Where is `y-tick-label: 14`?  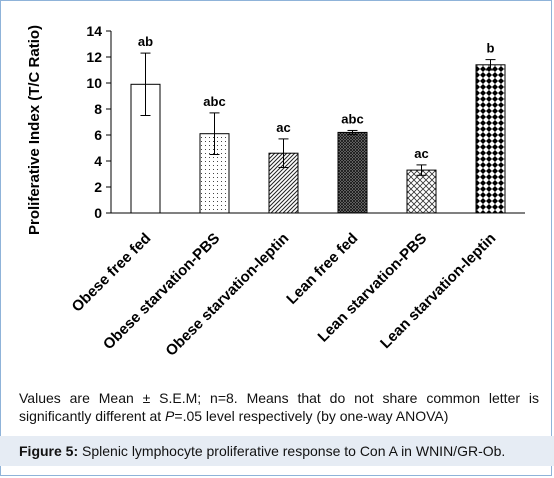 y-tick-label: 14 is located at coordinates (94, 31).